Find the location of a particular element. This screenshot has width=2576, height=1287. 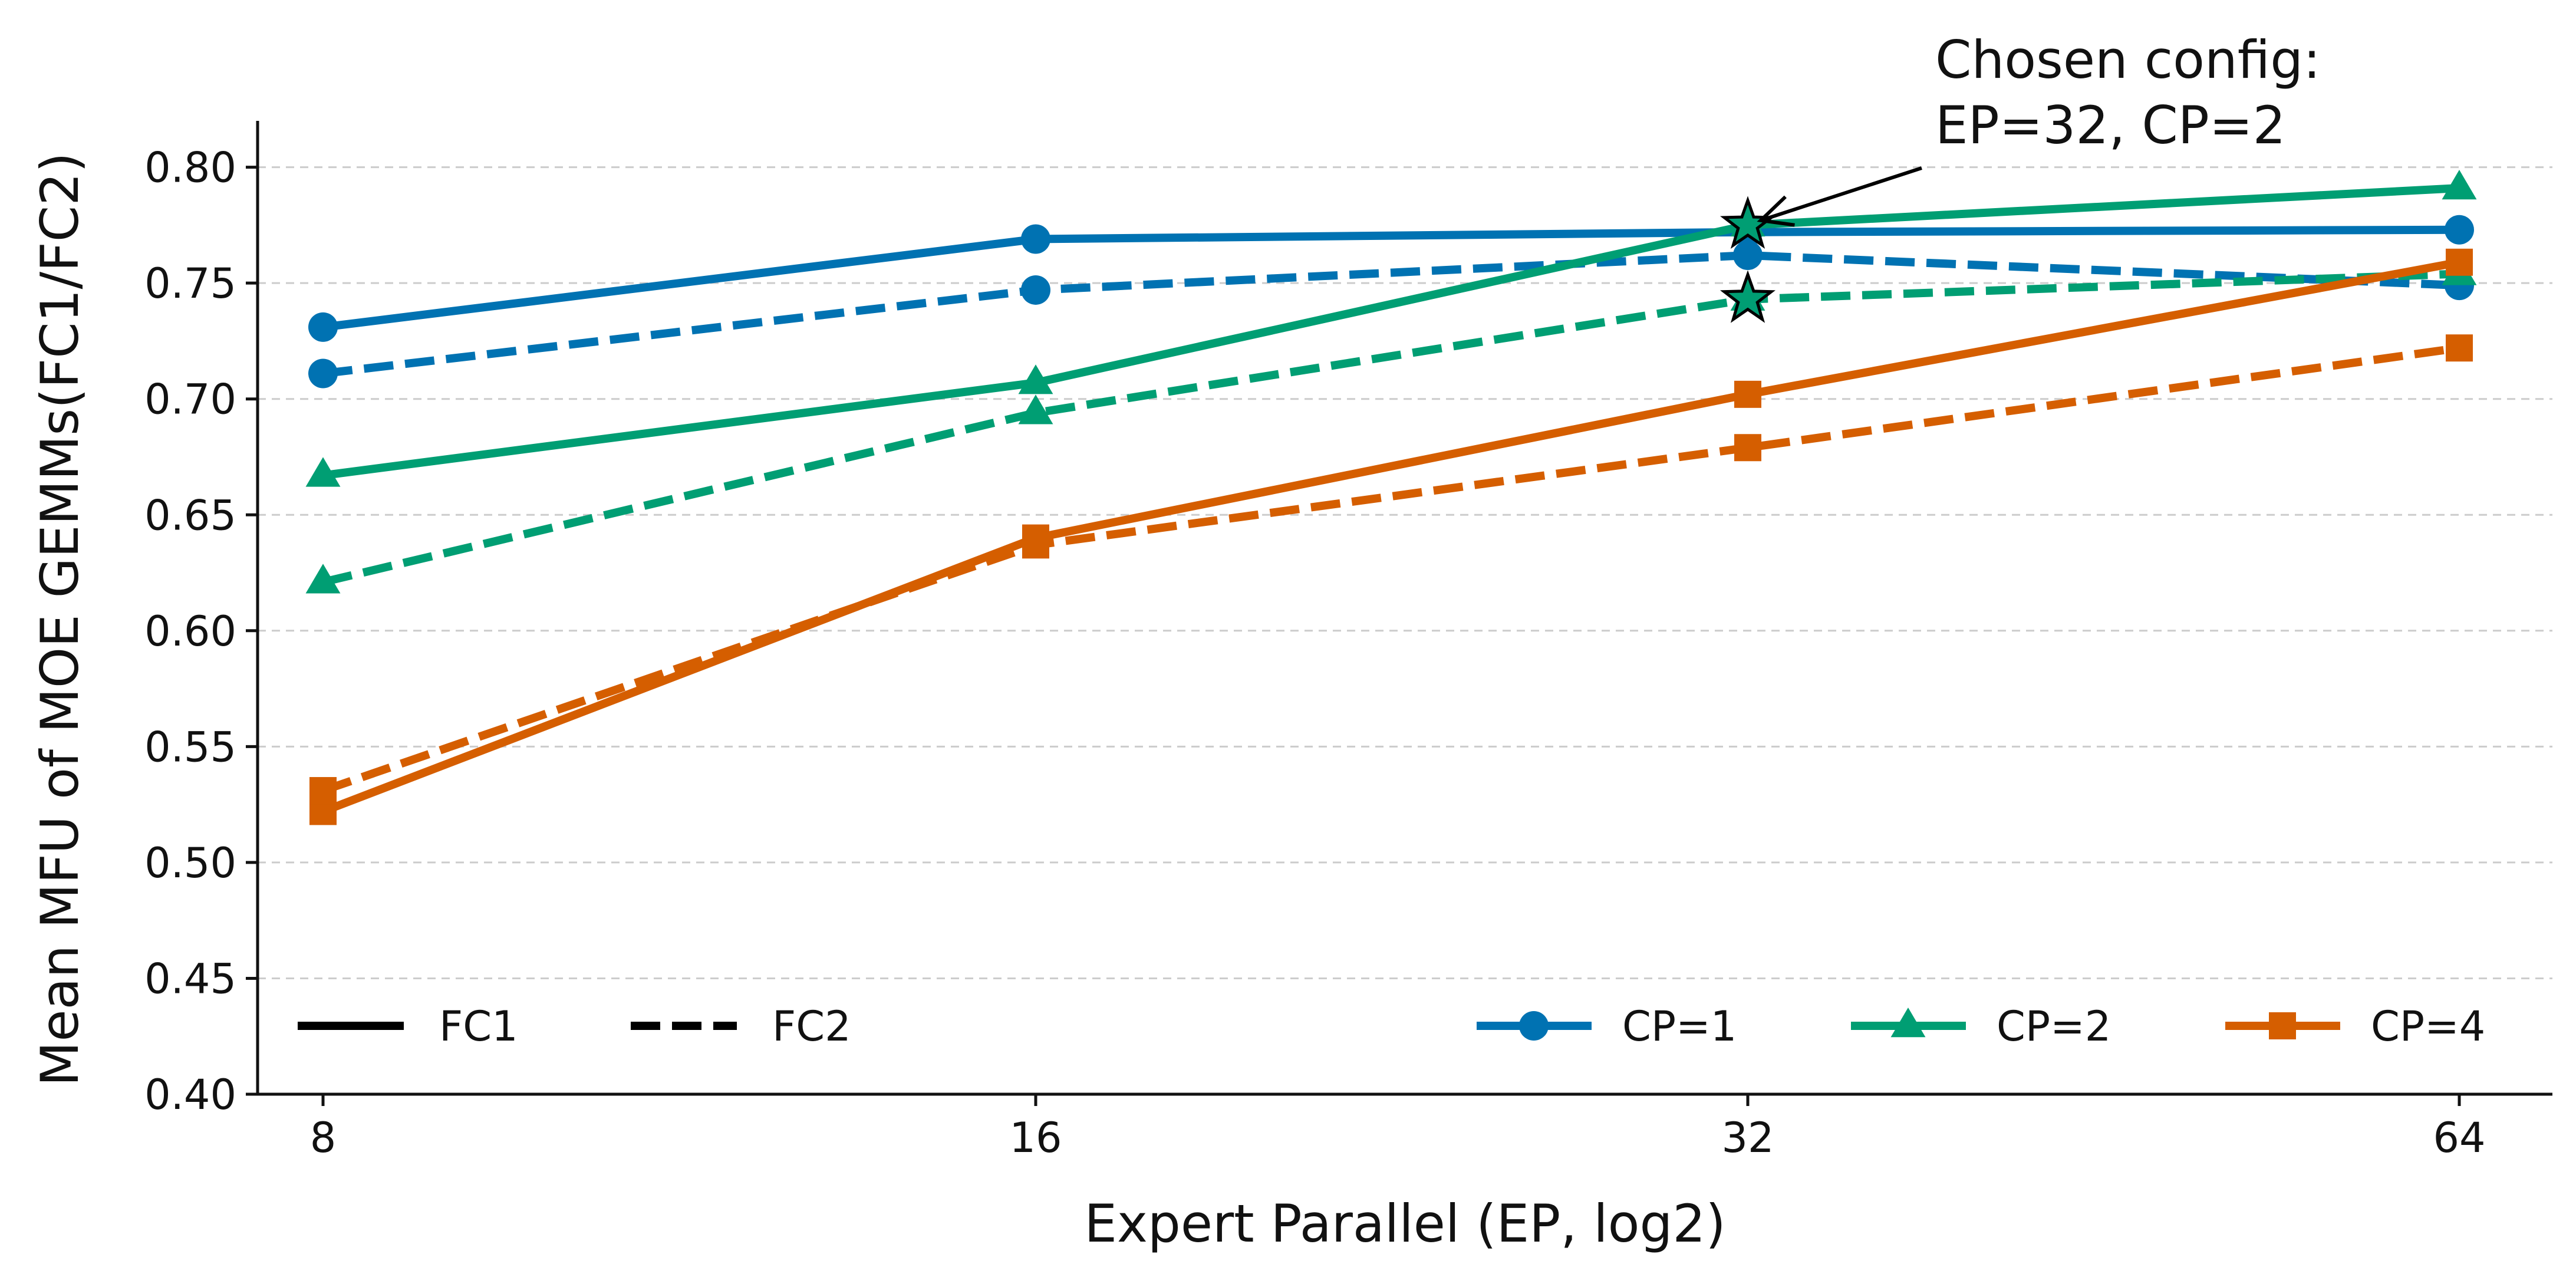

legend-cp-1: CP=1 is located at coordinates (1607, 1027).